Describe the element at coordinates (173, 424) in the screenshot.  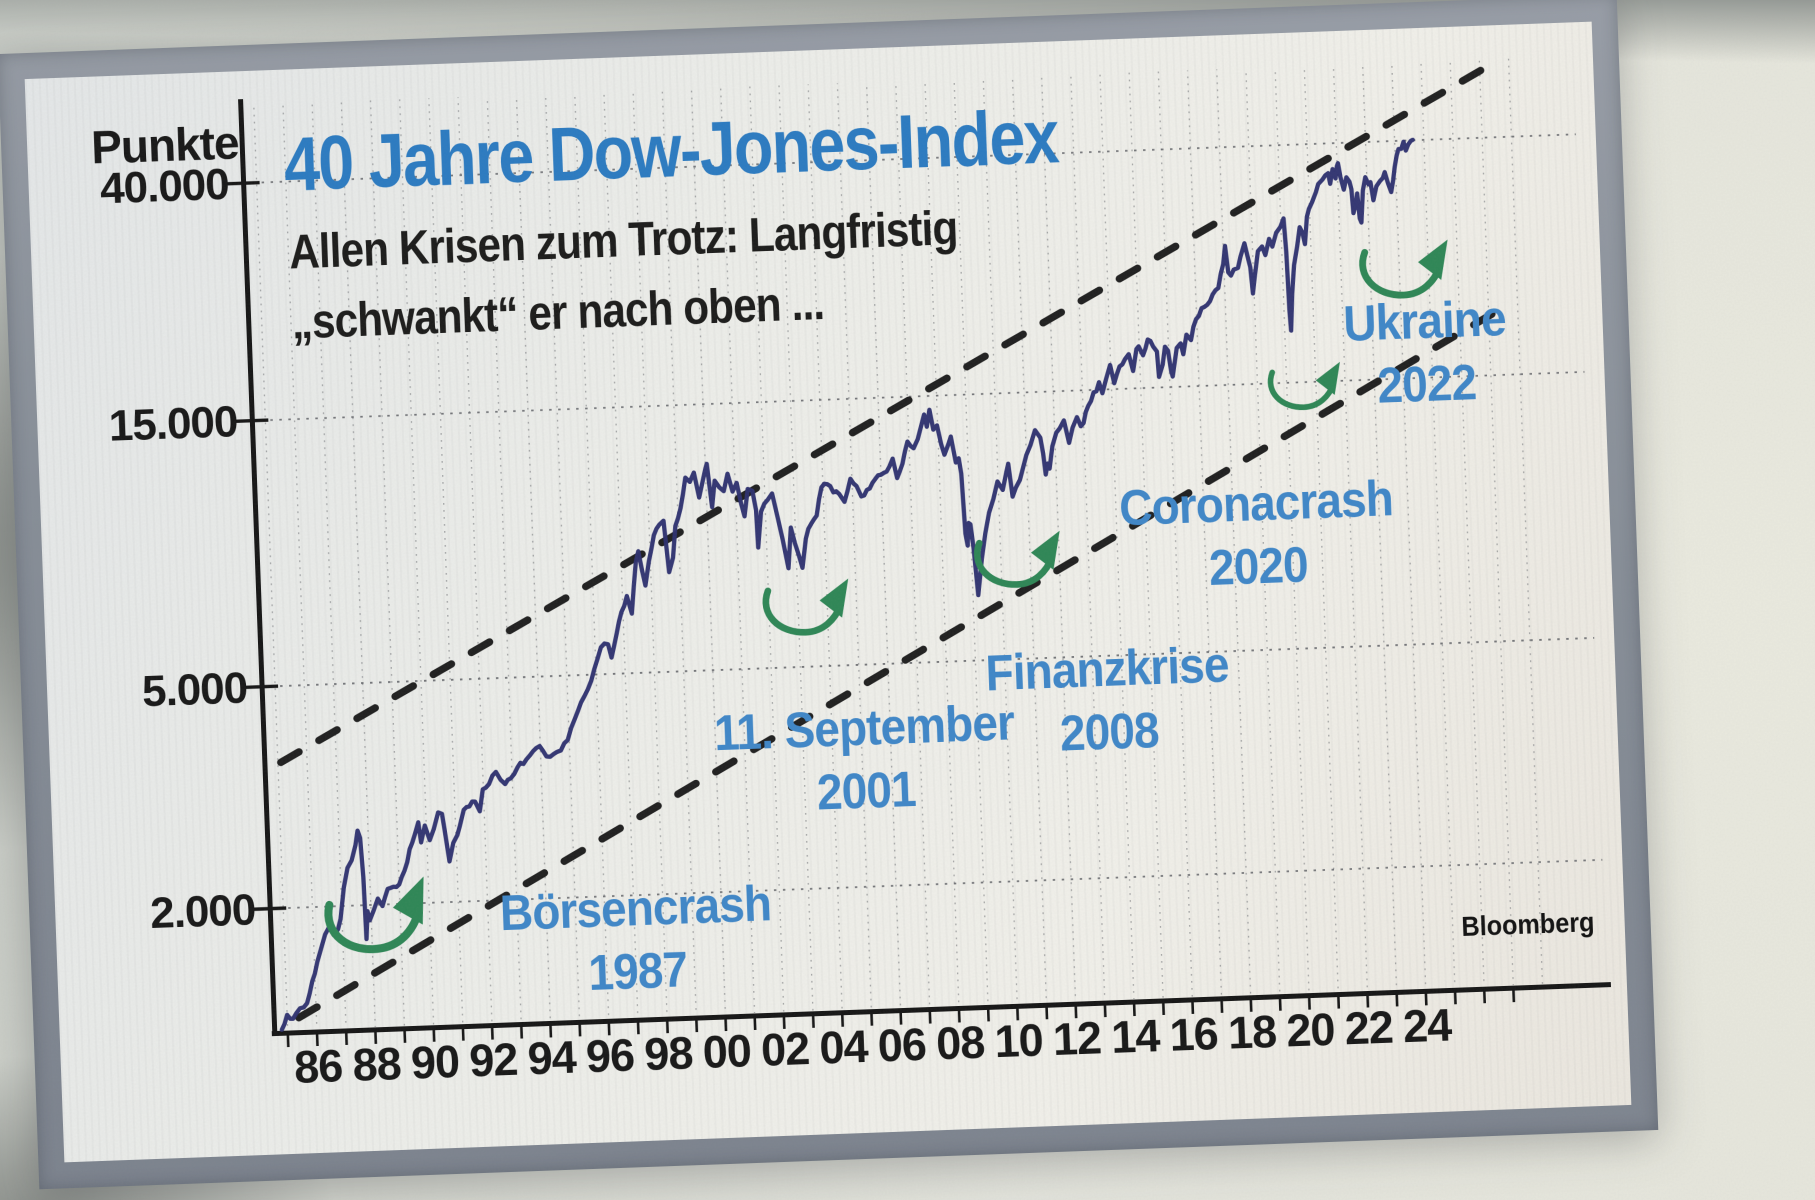
I see `y-tick-label: 15.000` at that location.